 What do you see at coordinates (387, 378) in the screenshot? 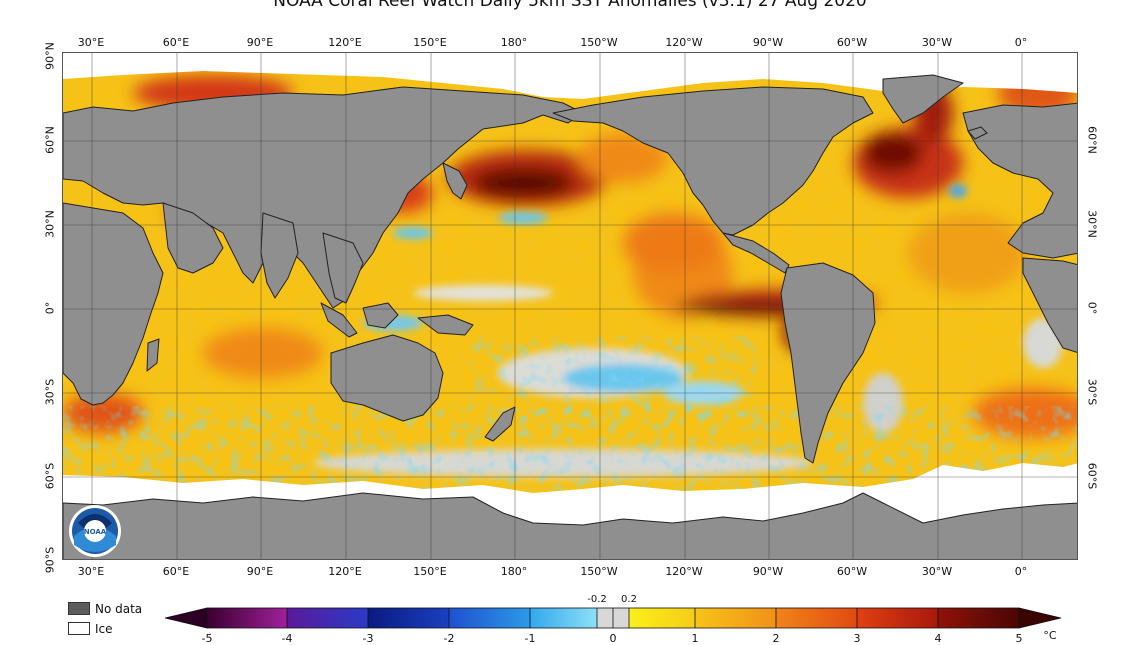
I see `australia` at bounding box center [387, 378].